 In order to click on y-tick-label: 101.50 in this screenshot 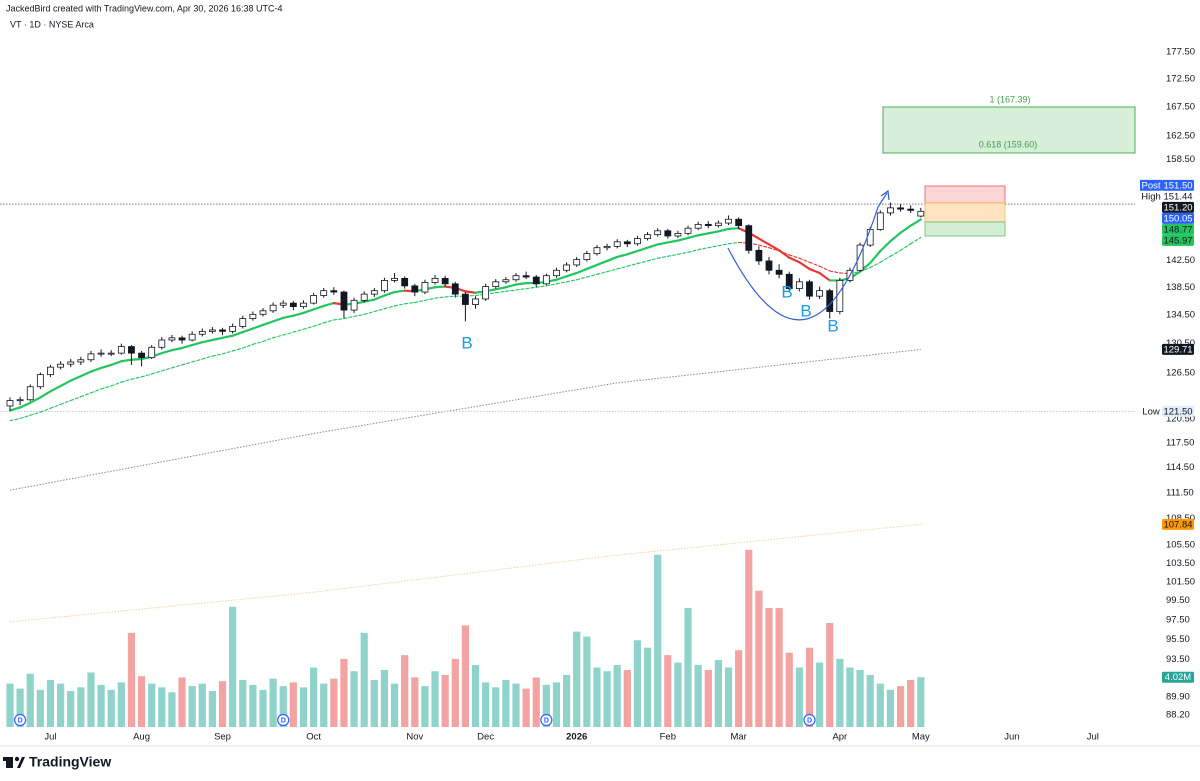, I will do `click(1180, 581)`.